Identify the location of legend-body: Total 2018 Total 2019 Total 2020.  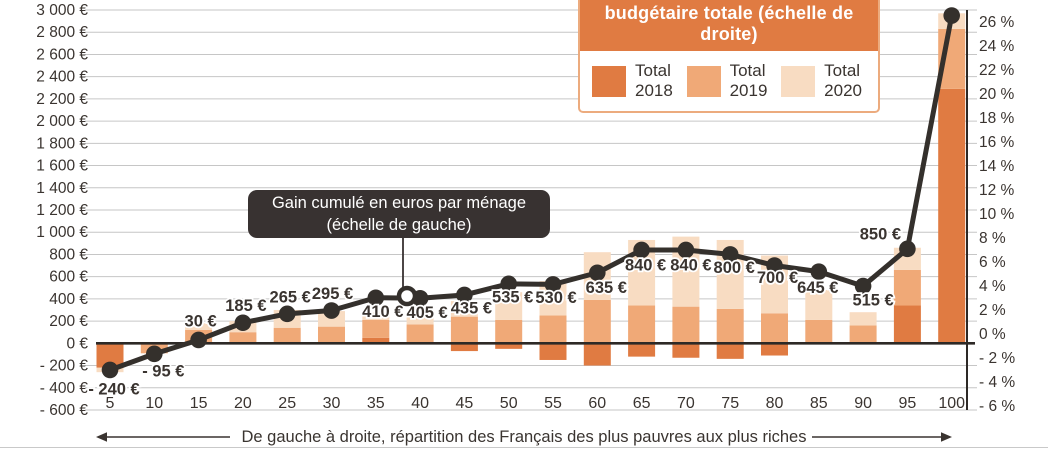
(729, 81).